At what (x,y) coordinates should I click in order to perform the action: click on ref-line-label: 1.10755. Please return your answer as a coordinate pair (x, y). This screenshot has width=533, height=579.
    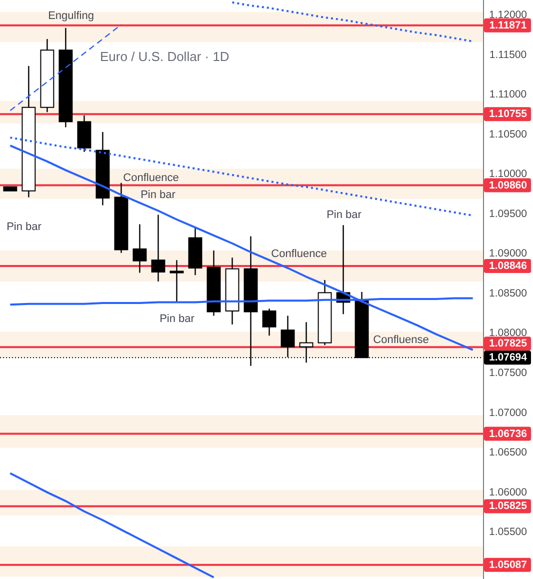
    Looking at the image, I should click on (508, 114).